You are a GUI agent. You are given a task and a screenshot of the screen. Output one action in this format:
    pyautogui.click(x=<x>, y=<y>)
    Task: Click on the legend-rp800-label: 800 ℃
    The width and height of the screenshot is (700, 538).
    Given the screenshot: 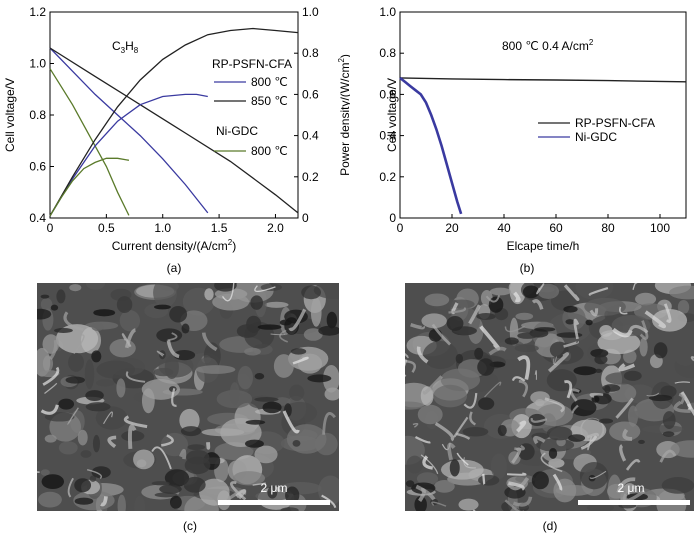 What is the action you would take?
    pyautogui.click(x=269, y=82)
    